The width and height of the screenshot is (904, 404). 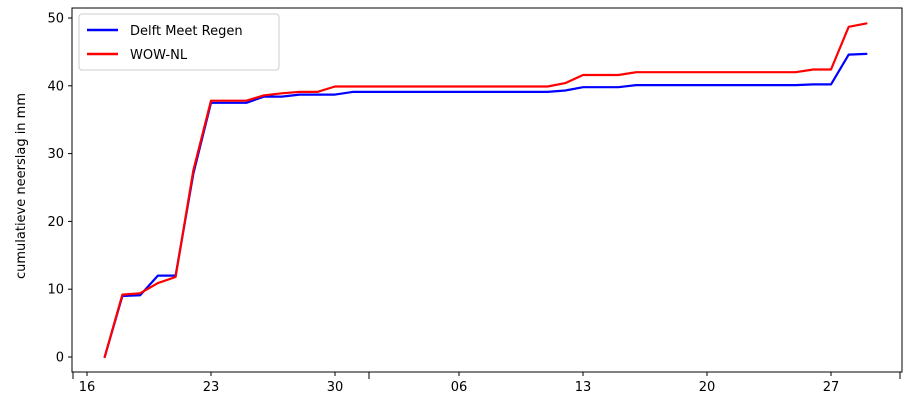 I want to click on x-tick-label: 30, so click(x=335, y=387).